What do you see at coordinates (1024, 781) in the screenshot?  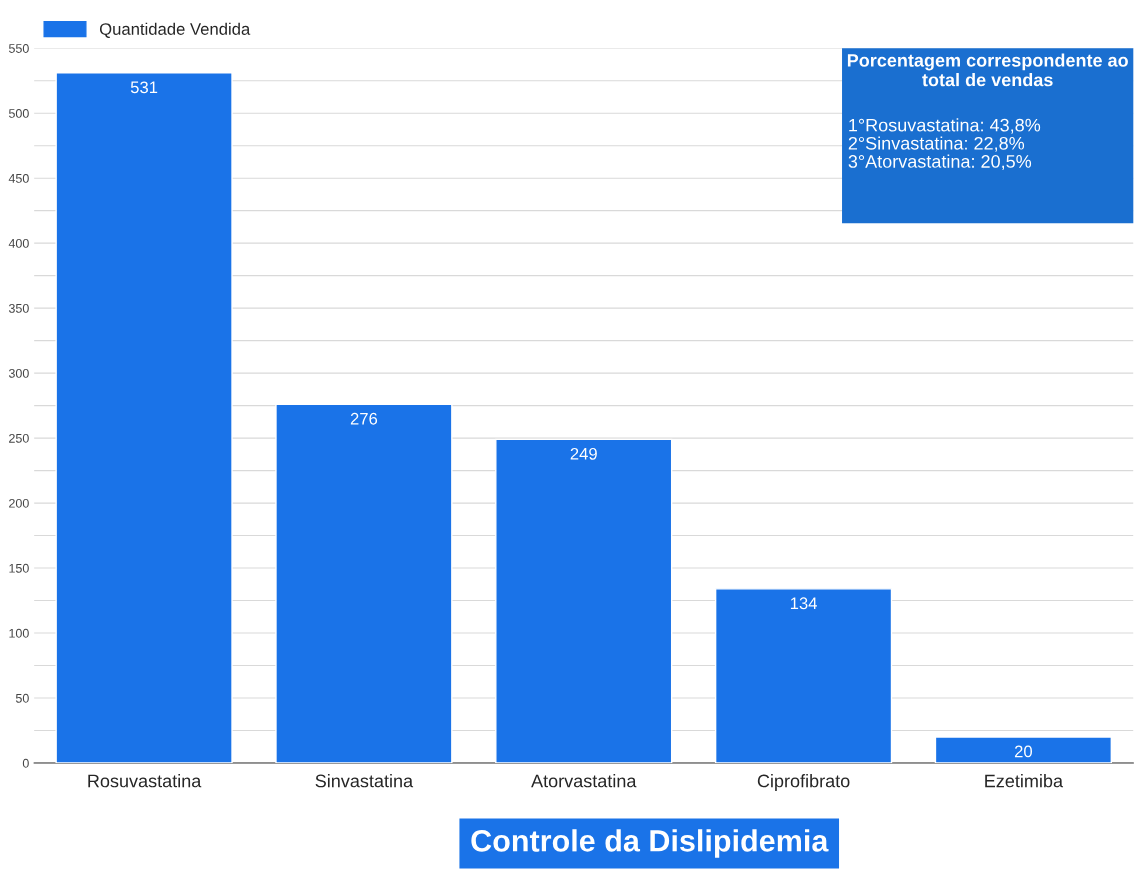 I see `x-tick-label: Ezetimiba` at bounding box center [1024, 781].